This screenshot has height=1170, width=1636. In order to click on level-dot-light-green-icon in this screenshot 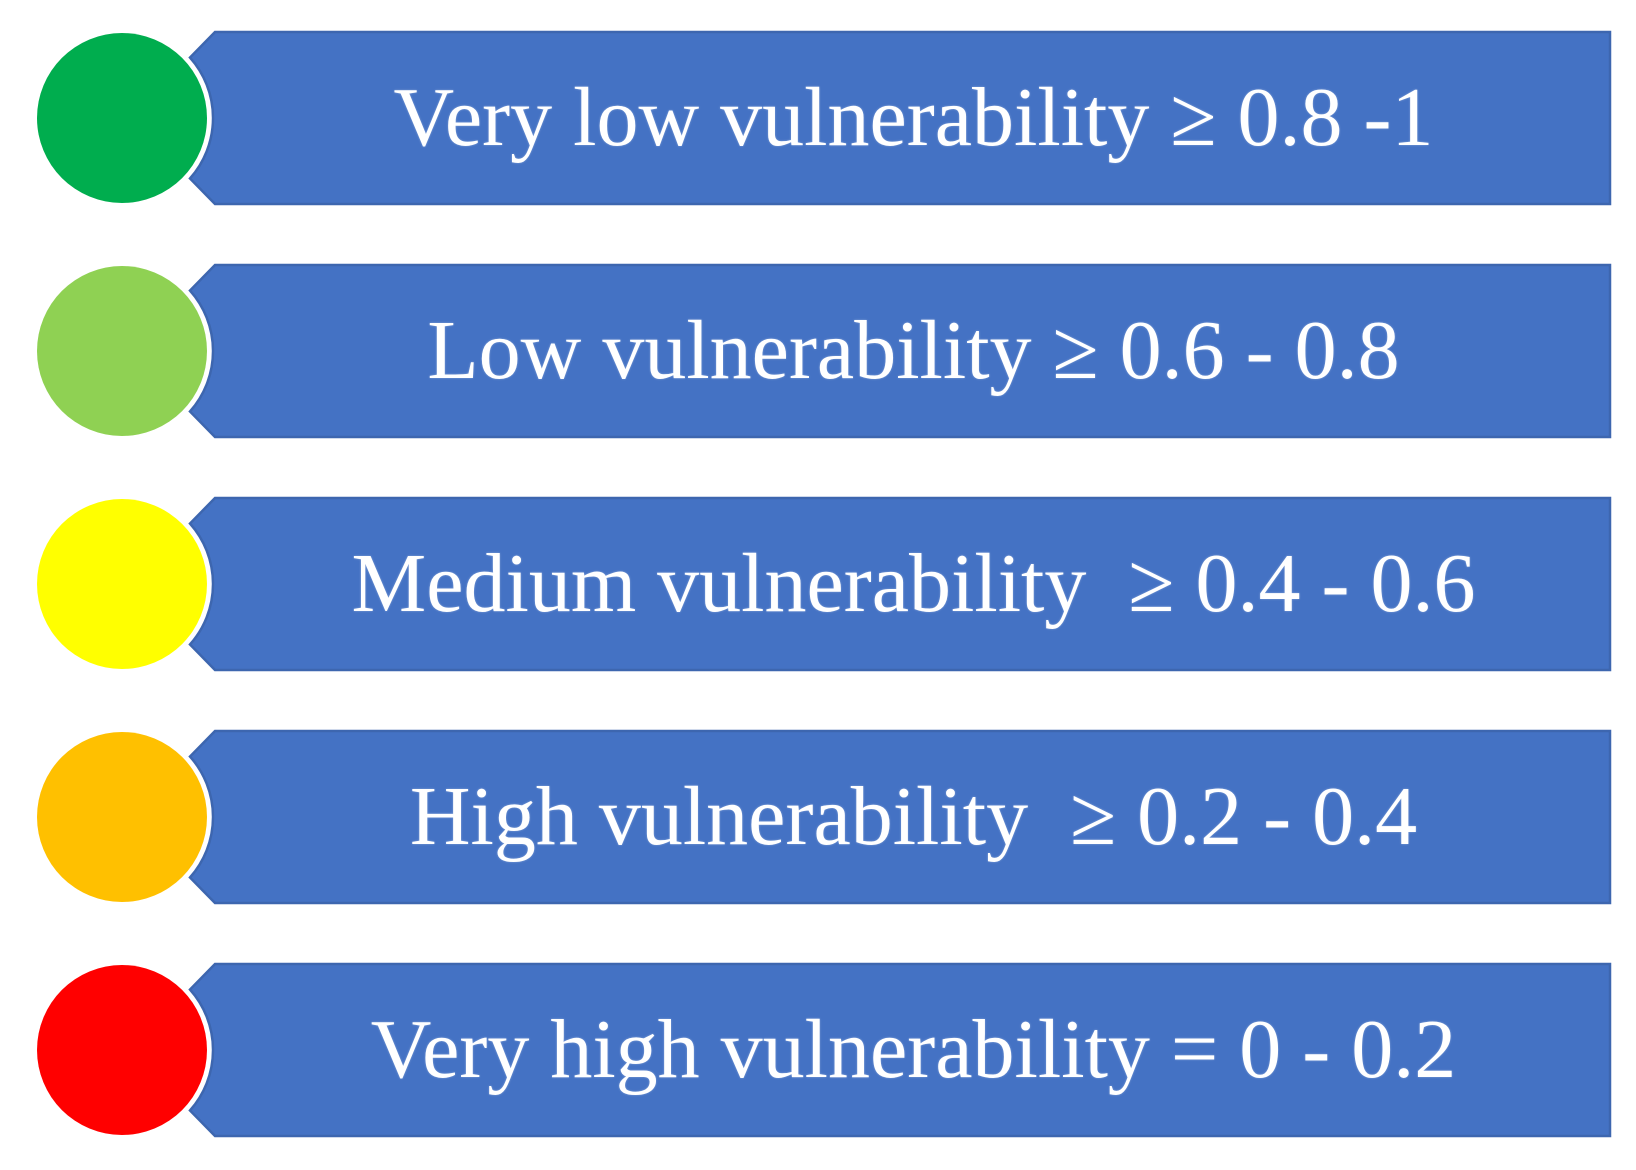, I will do `click(122, 351)`.